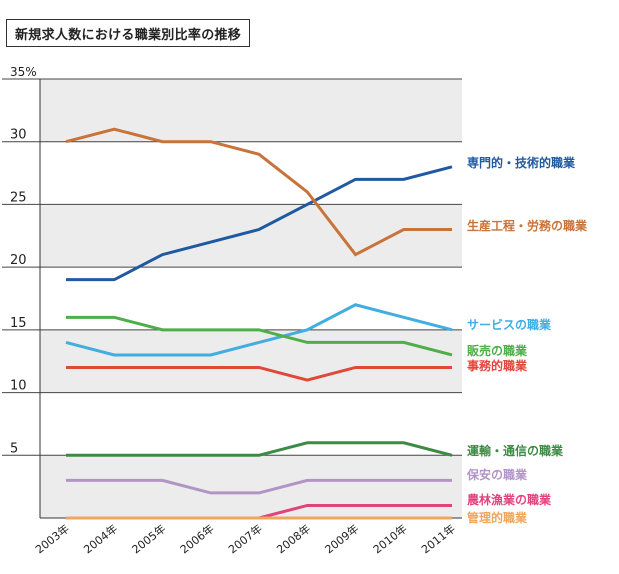 The image size is (619, 574). I want to click on x-tick-label: 2005年, so click(148, 538).